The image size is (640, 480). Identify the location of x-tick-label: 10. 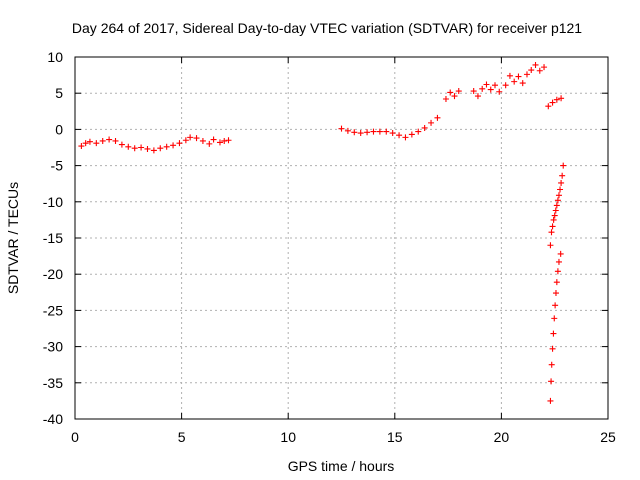
(288, 437).